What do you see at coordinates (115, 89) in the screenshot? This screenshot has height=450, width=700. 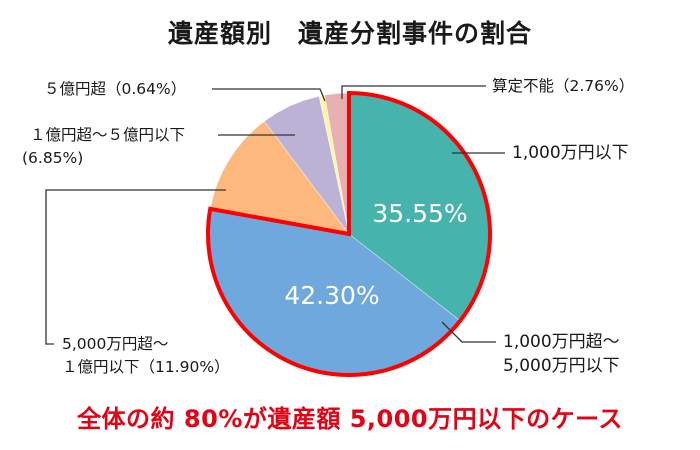 I see `legend-label-5oku: ５億円超（0.64%）` at bounding box center [115, 89].